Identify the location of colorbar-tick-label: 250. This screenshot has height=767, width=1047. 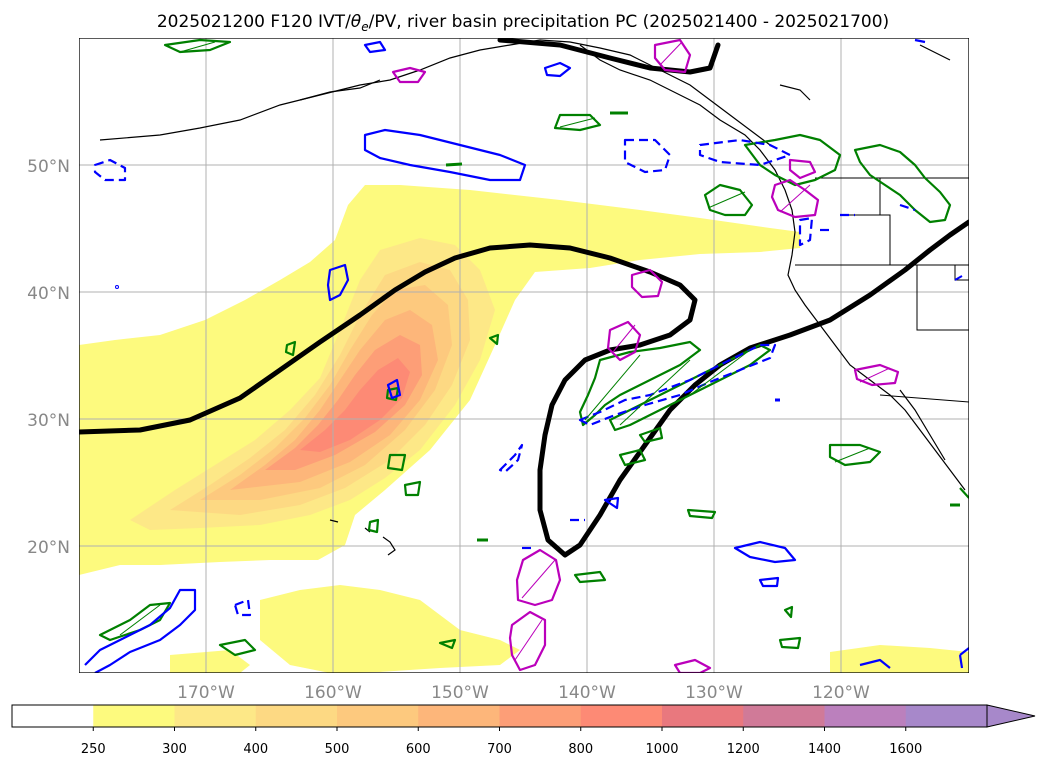
(93, 749).